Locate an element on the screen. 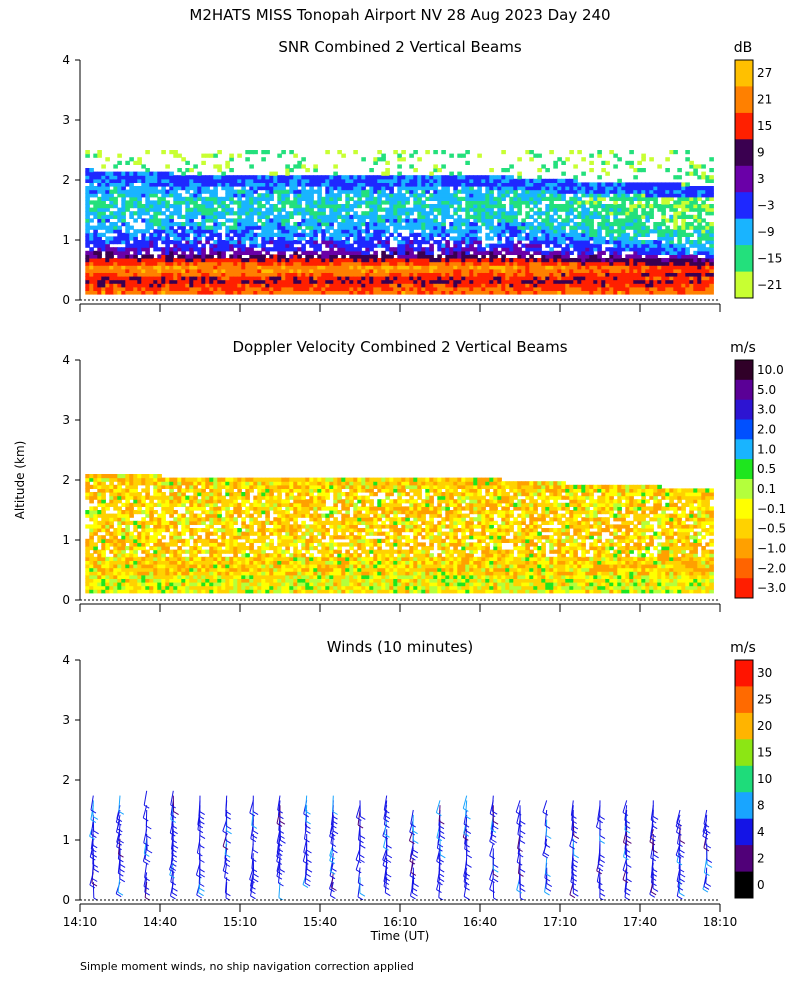 The image size is (800, 1000). colorbar-swatch is located at coordinates (744, 179).